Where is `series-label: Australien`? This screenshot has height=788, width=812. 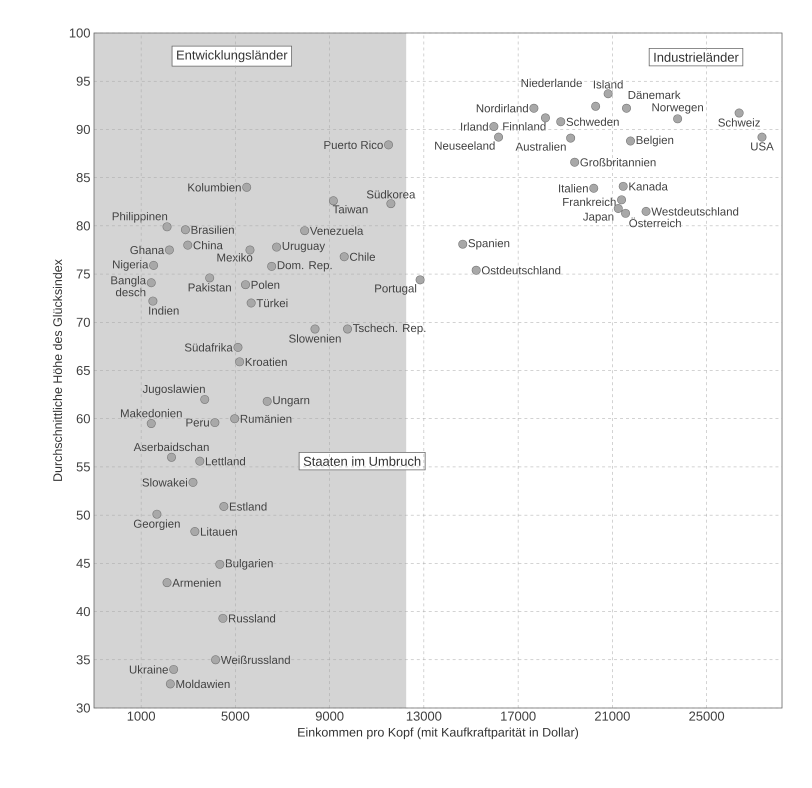 series-label: Australien is located at coordinates (541, 146).